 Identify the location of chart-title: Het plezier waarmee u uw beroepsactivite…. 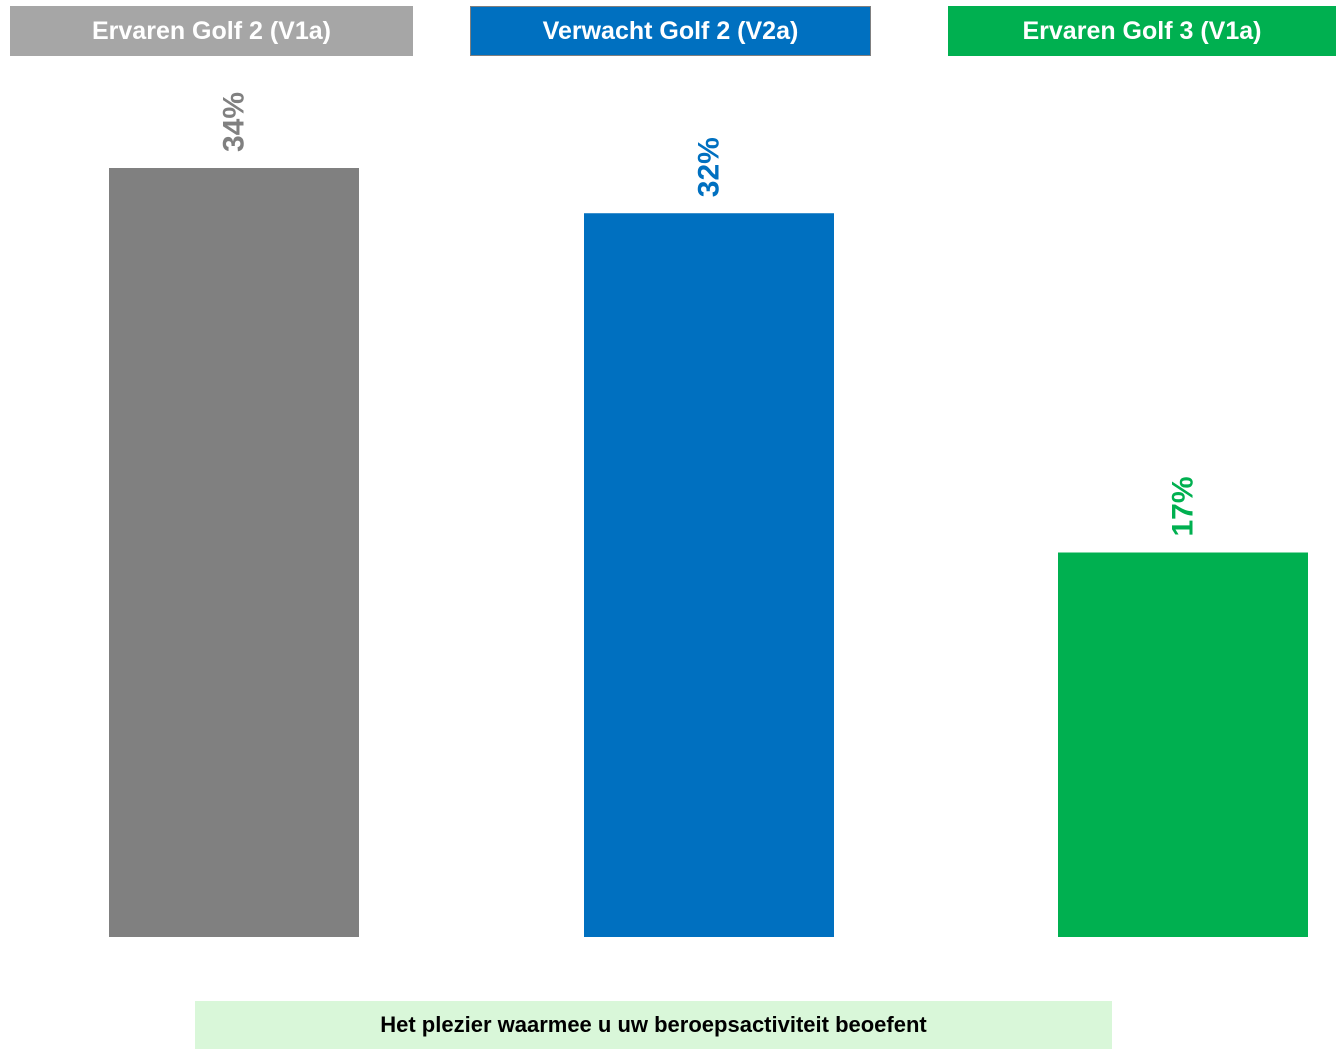
(653, 1025).